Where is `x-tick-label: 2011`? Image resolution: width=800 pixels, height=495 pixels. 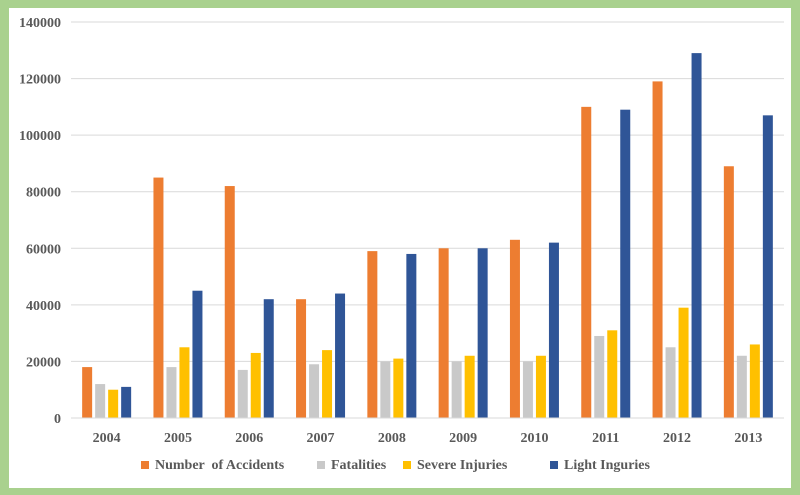 x-tick-label: 2011 is located at coordinates (605, 438).